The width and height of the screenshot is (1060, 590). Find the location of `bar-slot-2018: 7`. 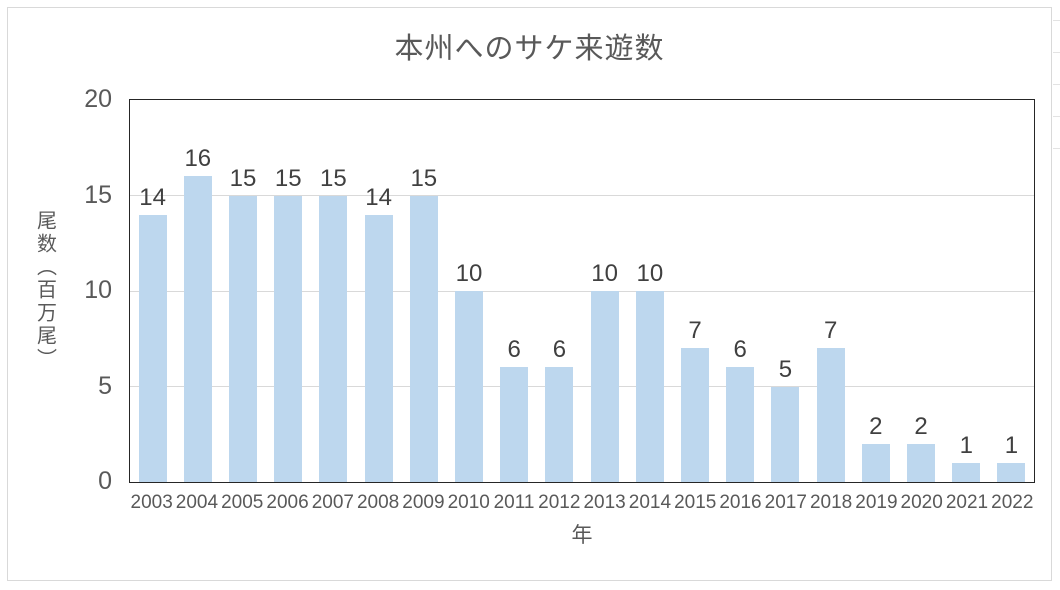

bar-slot-2018: 7 is located at coordinates (830, 291).